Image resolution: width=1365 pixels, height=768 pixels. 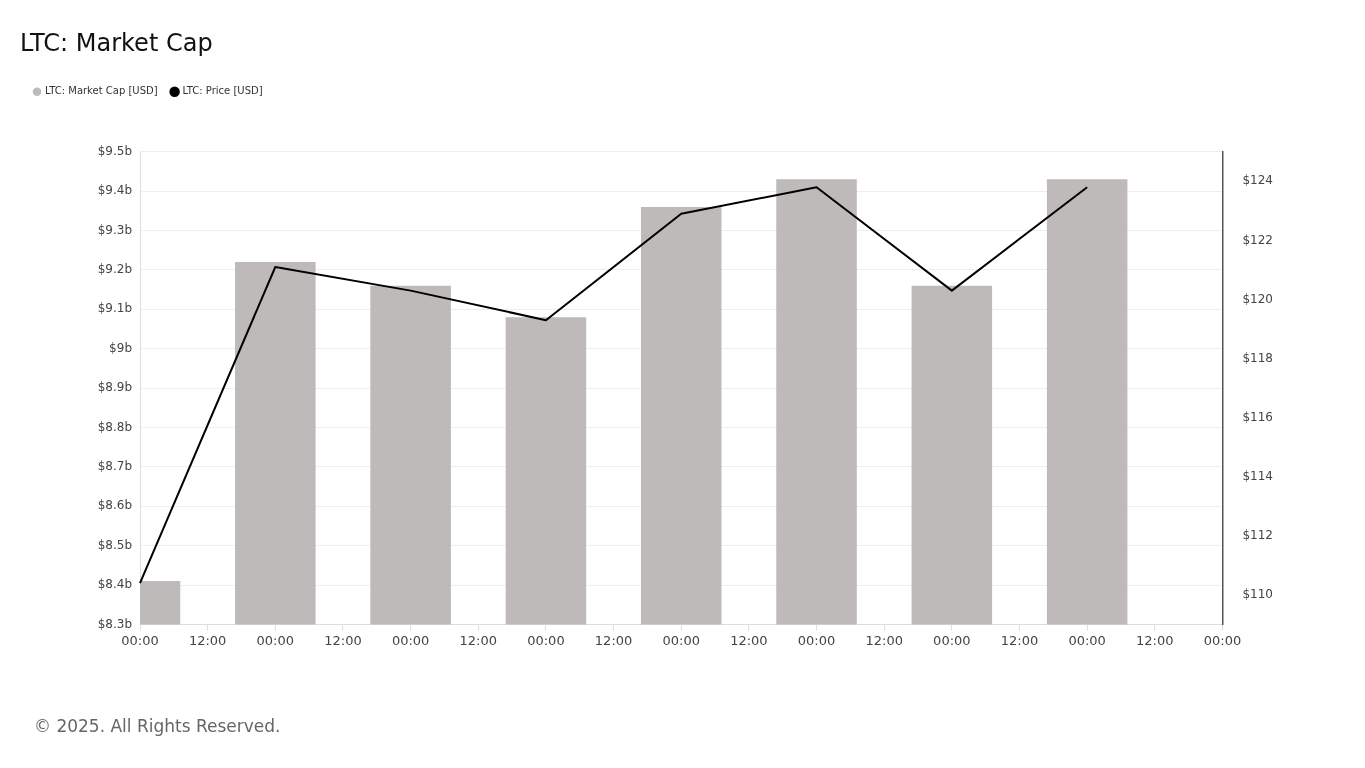 What do you see at coordinates (114, 505) in the screenshot?
I see `y-tick-label: $8.6b` at bounding box center [114, 505].